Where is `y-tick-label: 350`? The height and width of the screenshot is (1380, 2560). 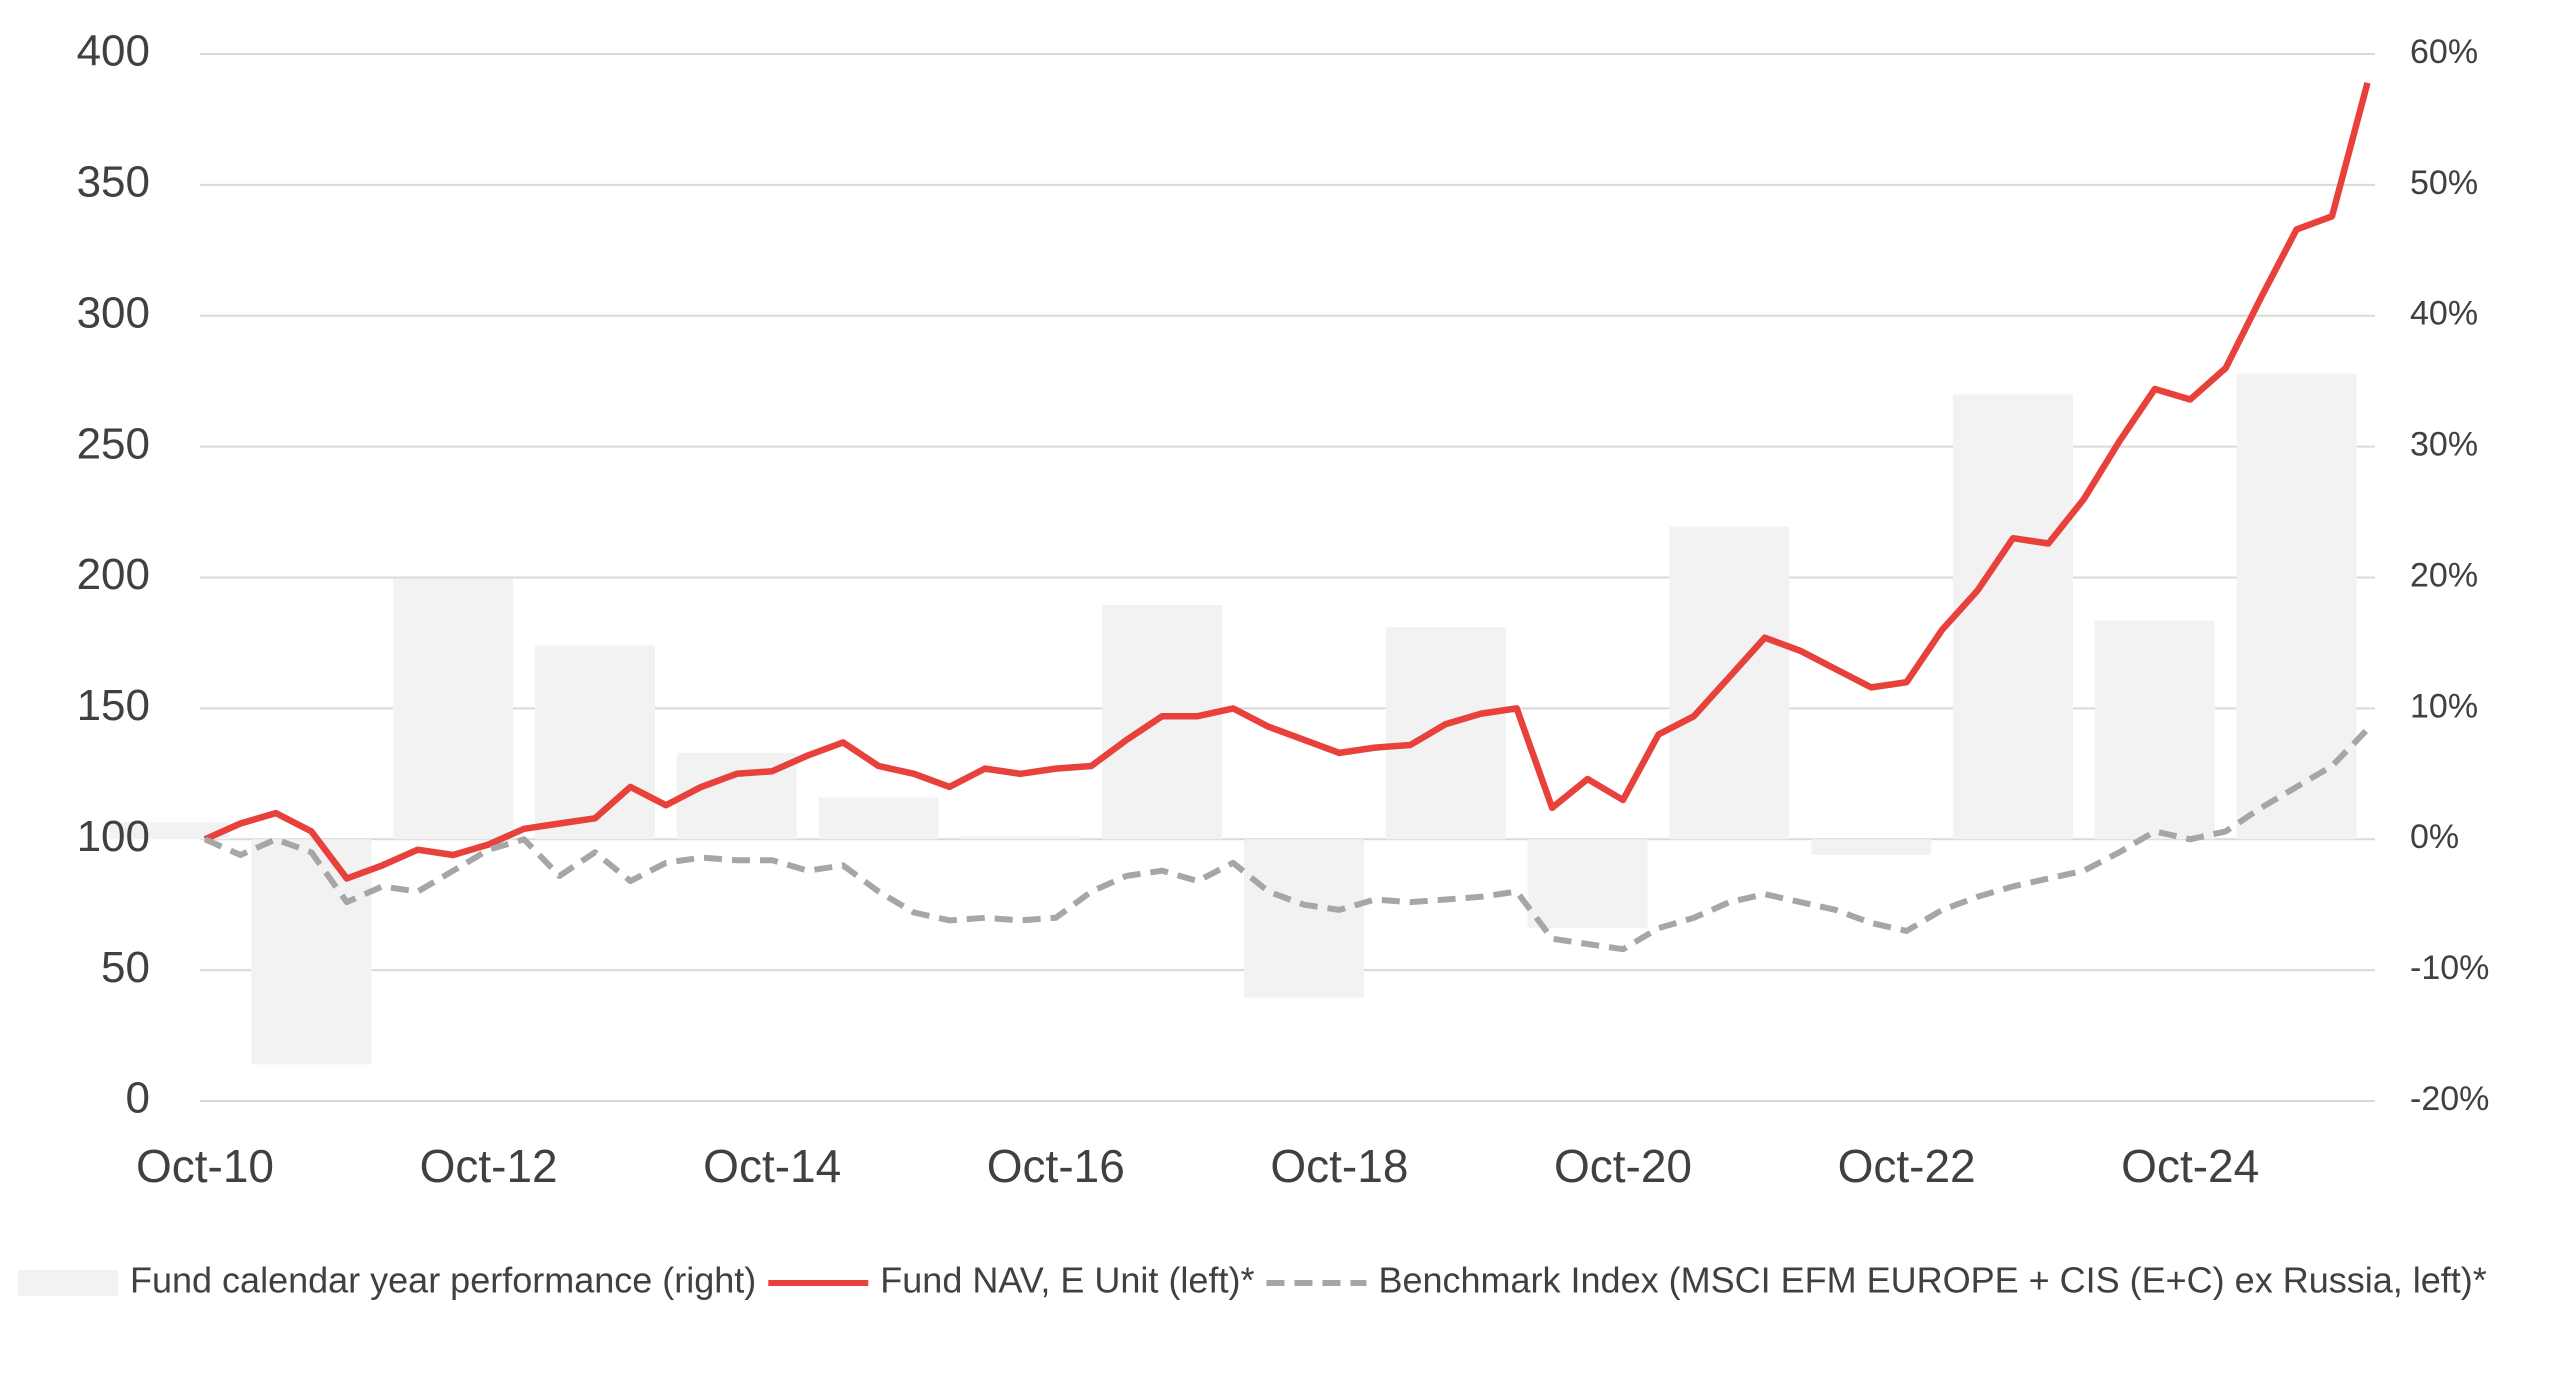 y-tick-label: 350 is located at coordinates (113, 182).